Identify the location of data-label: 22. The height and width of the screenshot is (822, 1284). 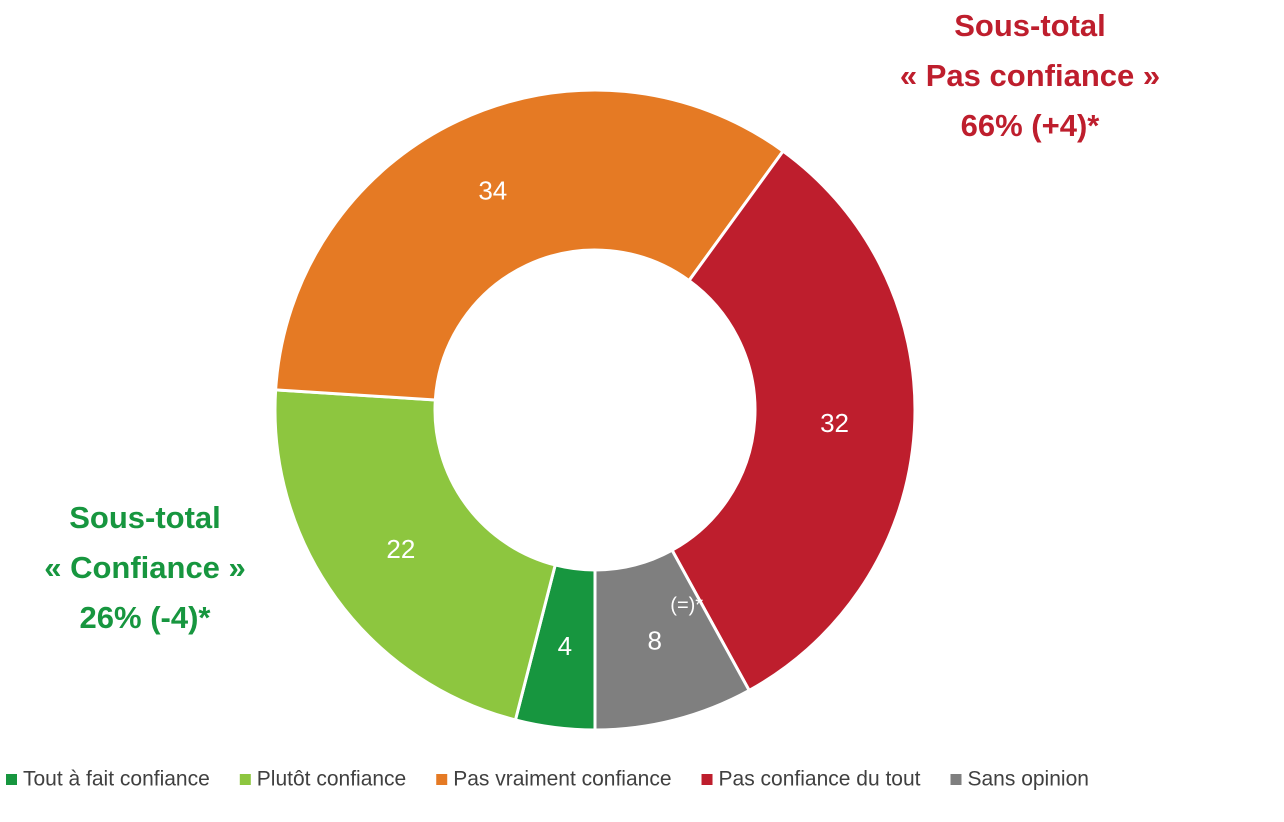
(400, 549).